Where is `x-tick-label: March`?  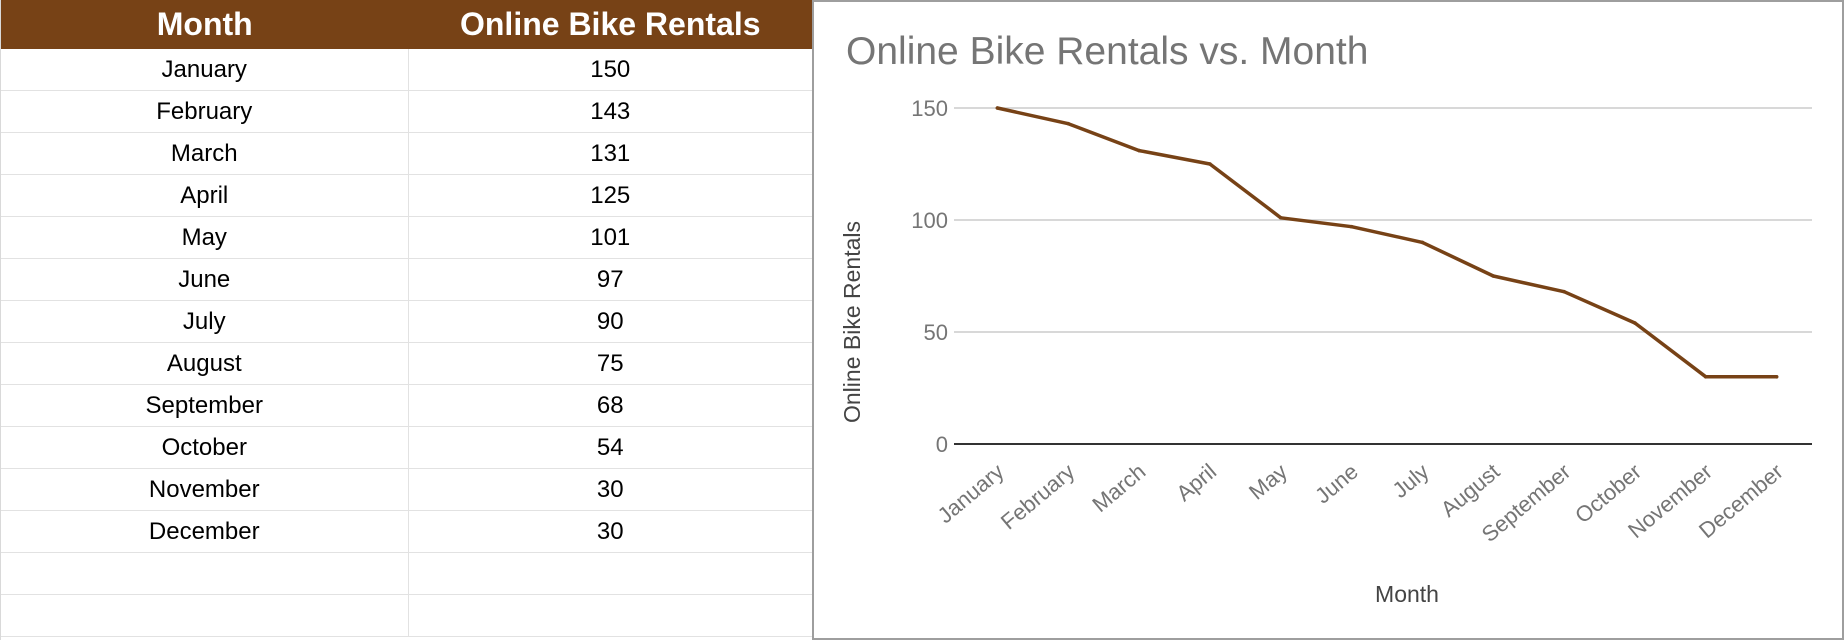 x-tick-label: March is located at coordinates (1118, 488).